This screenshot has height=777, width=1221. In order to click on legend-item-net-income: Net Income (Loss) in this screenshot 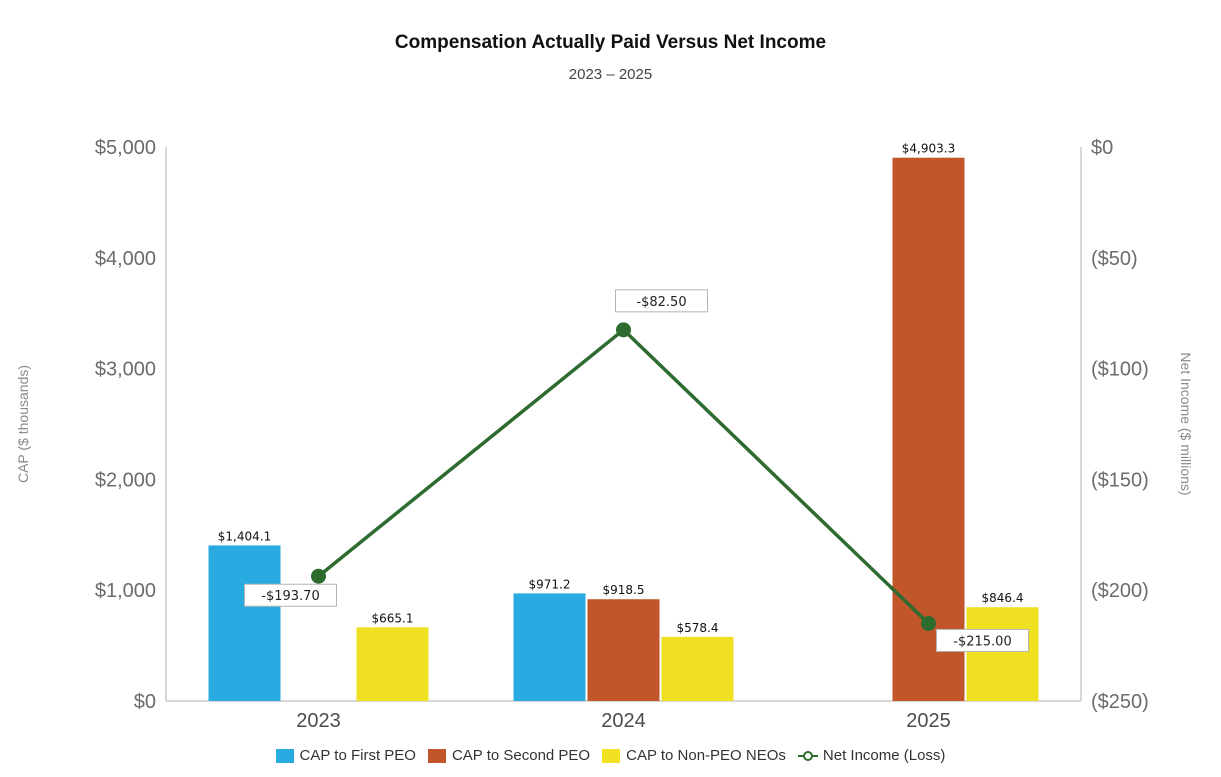, I will do `click(871, 755)`.